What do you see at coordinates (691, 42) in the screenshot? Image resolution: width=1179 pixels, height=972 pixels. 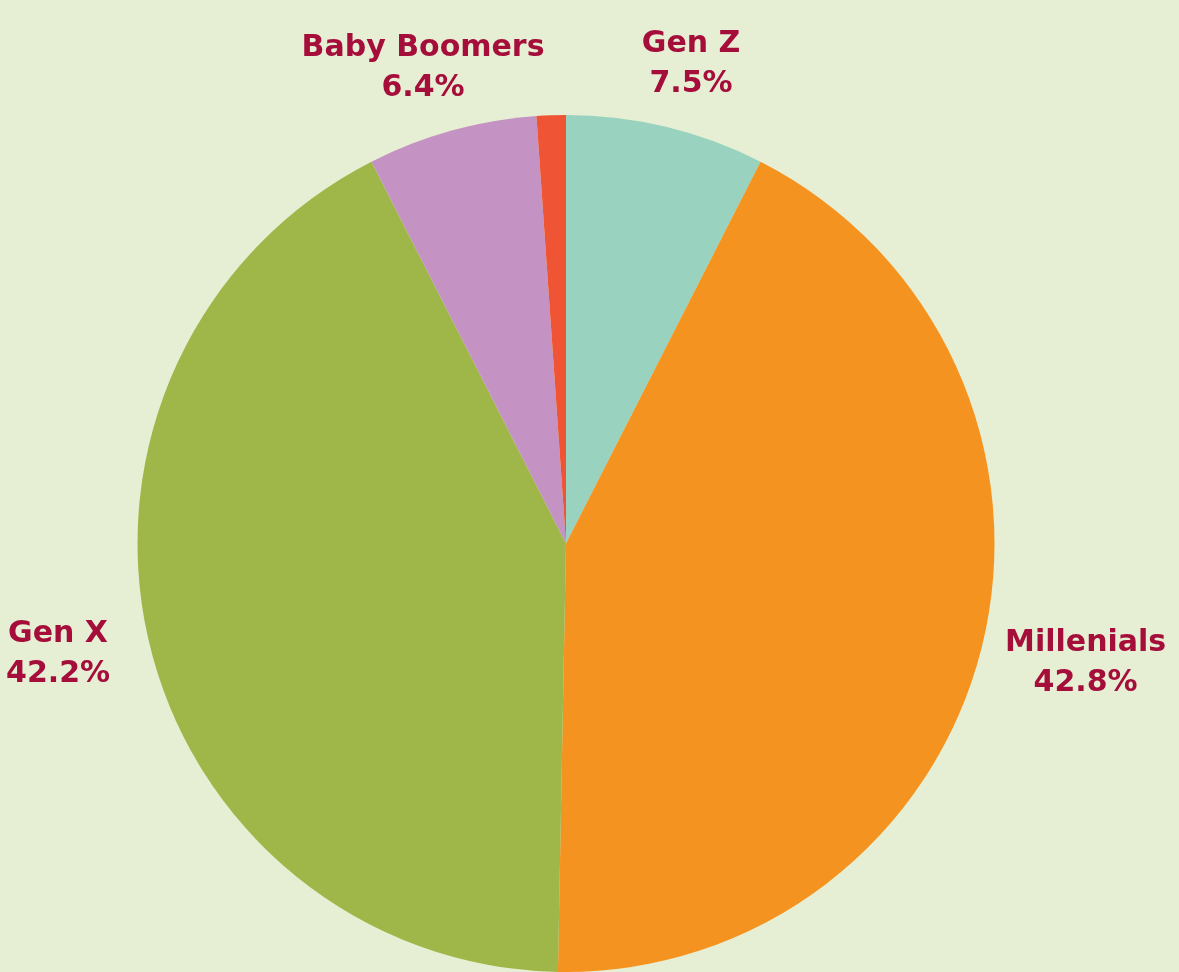 I see `slice-label: Gen Z` at bounding box center [691, 42].